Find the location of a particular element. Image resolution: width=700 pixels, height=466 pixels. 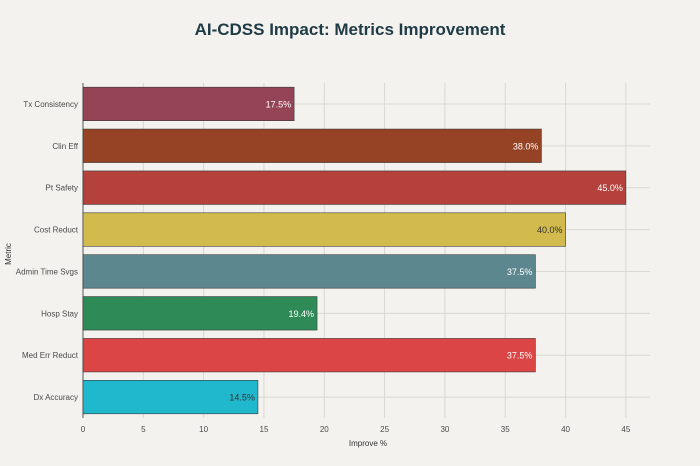

y-tick-label: Cost Reduct is located at coordinates (56, 230).